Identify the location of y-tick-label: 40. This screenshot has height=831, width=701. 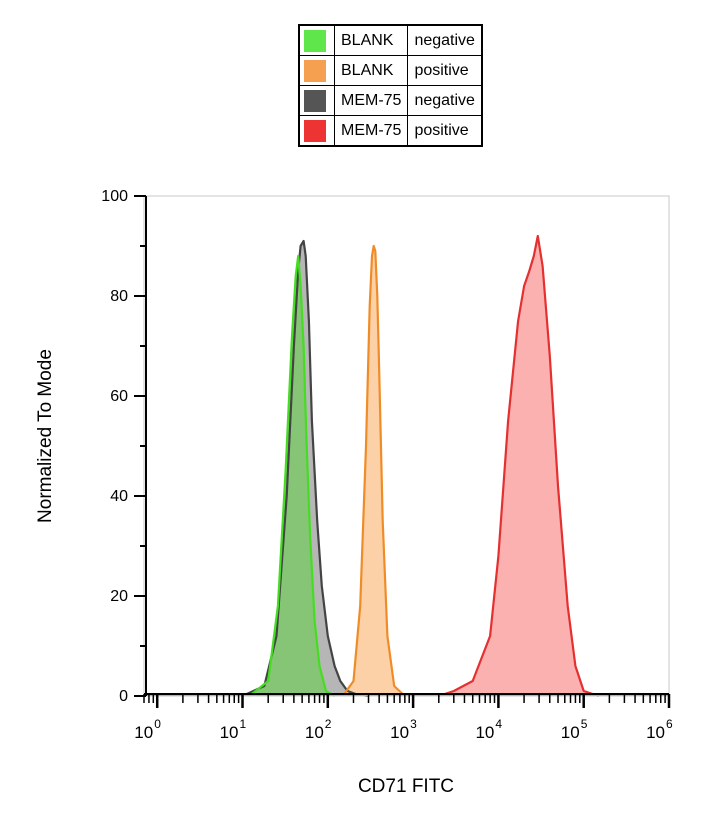
(119, 496).